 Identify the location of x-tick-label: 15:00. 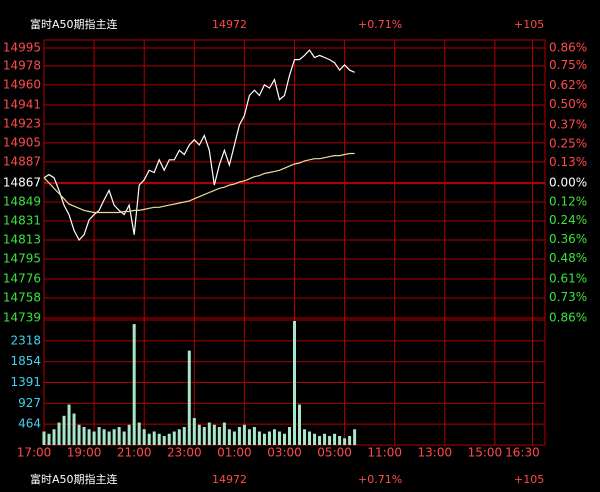
(485, 453).